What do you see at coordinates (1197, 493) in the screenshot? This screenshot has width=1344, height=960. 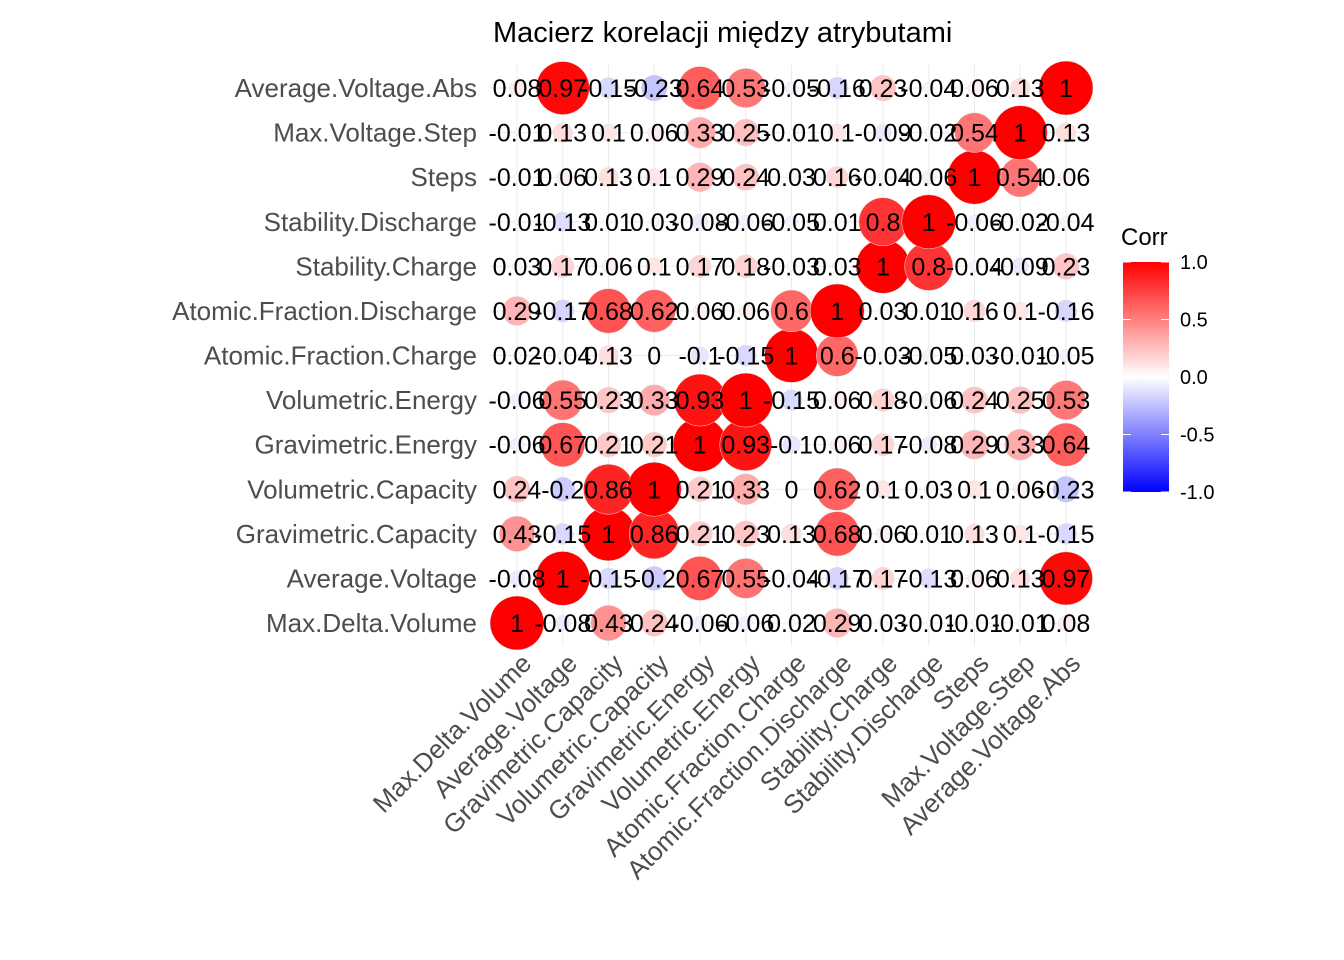 I see `legend-tick-label: -1.0` at bounding box center [1197, 493].